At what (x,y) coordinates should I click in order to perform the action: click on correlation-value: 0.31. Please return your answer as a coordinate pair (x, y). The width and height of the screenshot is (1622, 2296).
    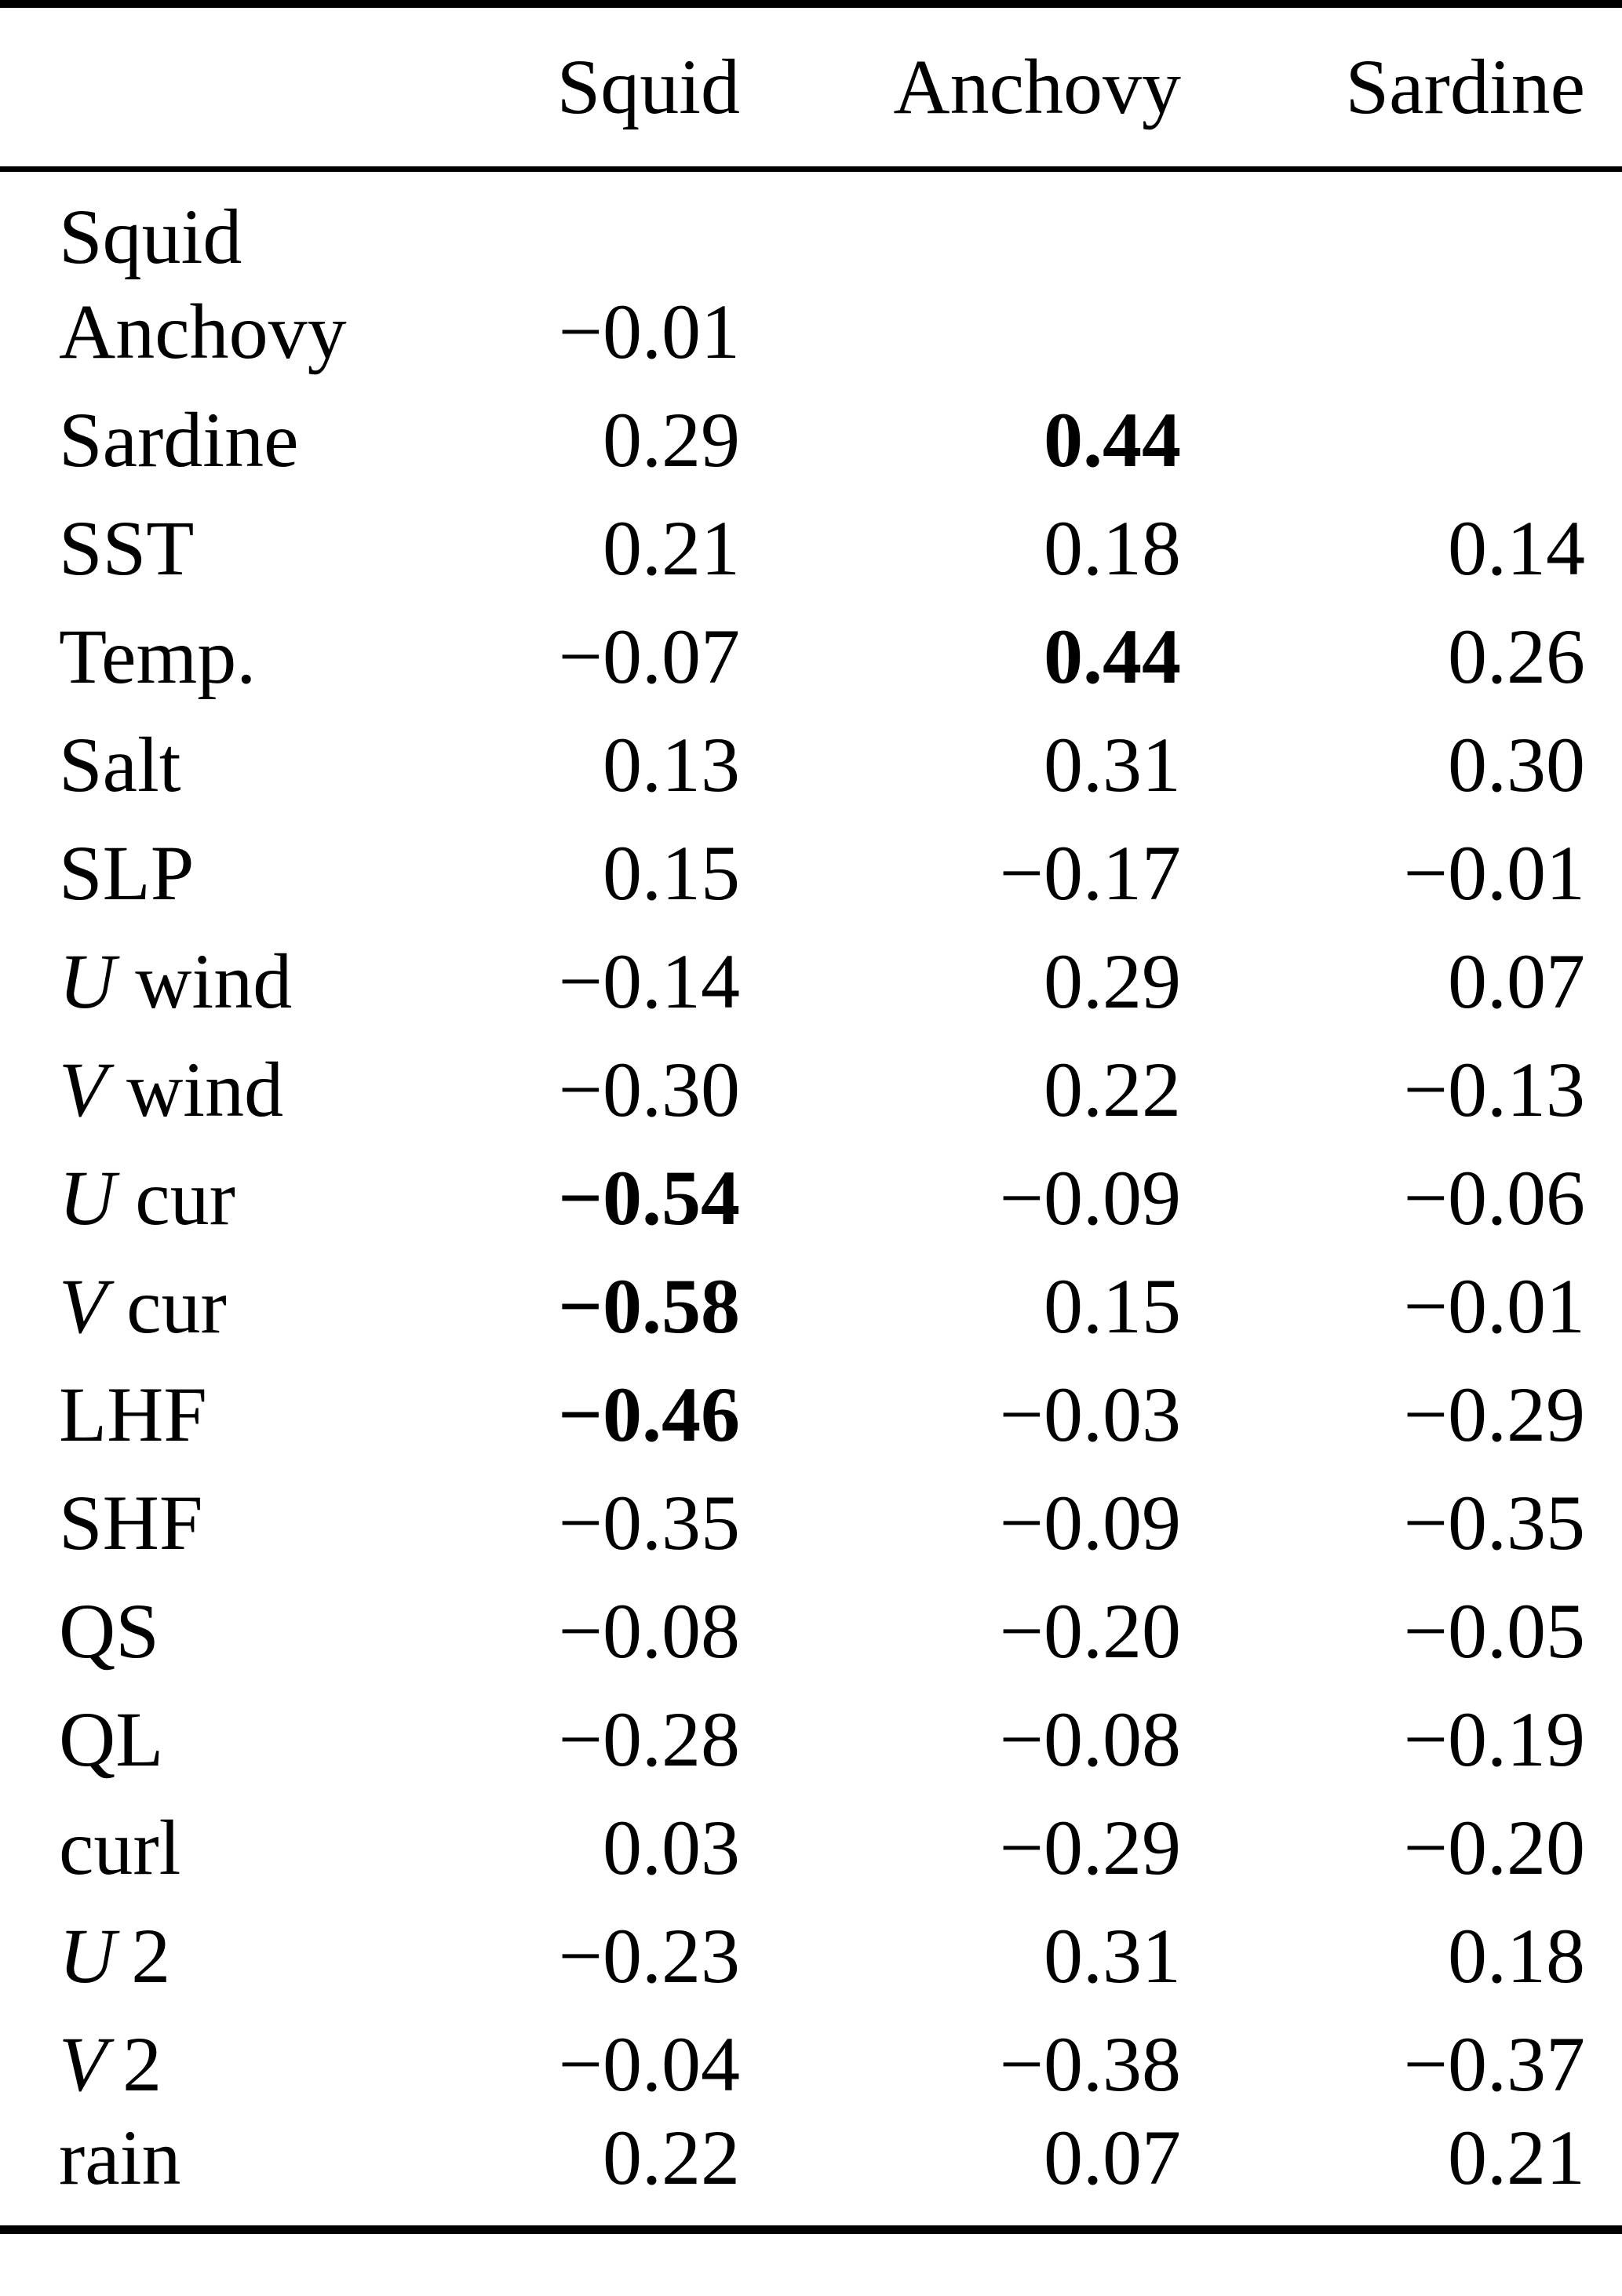
    Looking at the image, I should click on (1112, 1955).